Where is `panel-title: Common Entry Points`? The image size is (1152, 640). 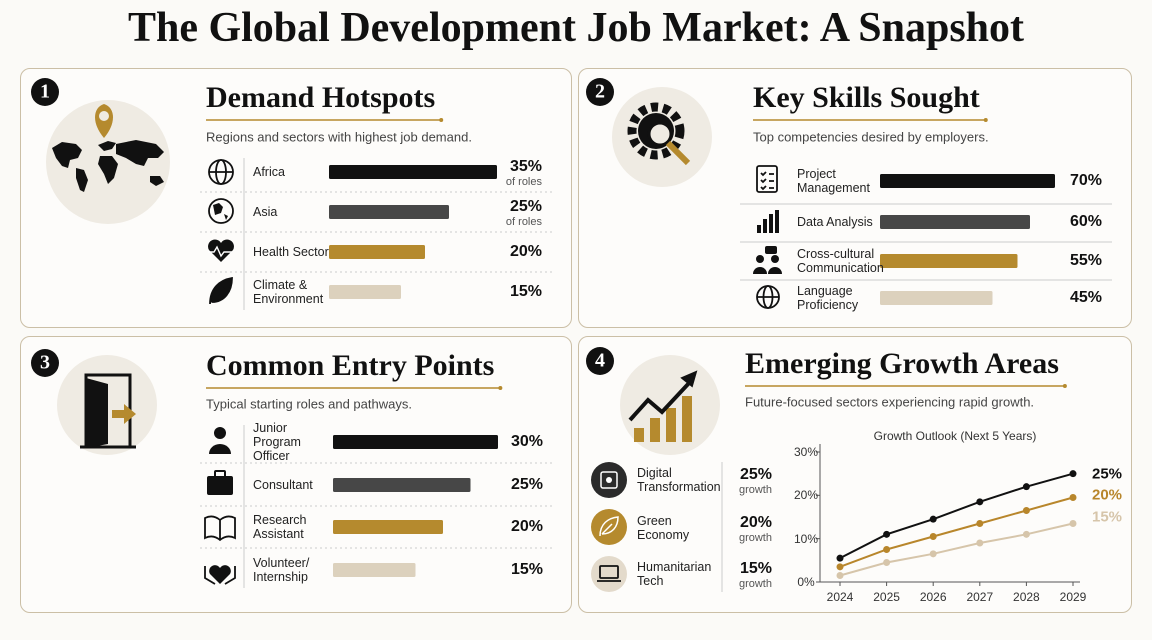
panel-title: Common Entry Points is located at coordinates (350, 365).